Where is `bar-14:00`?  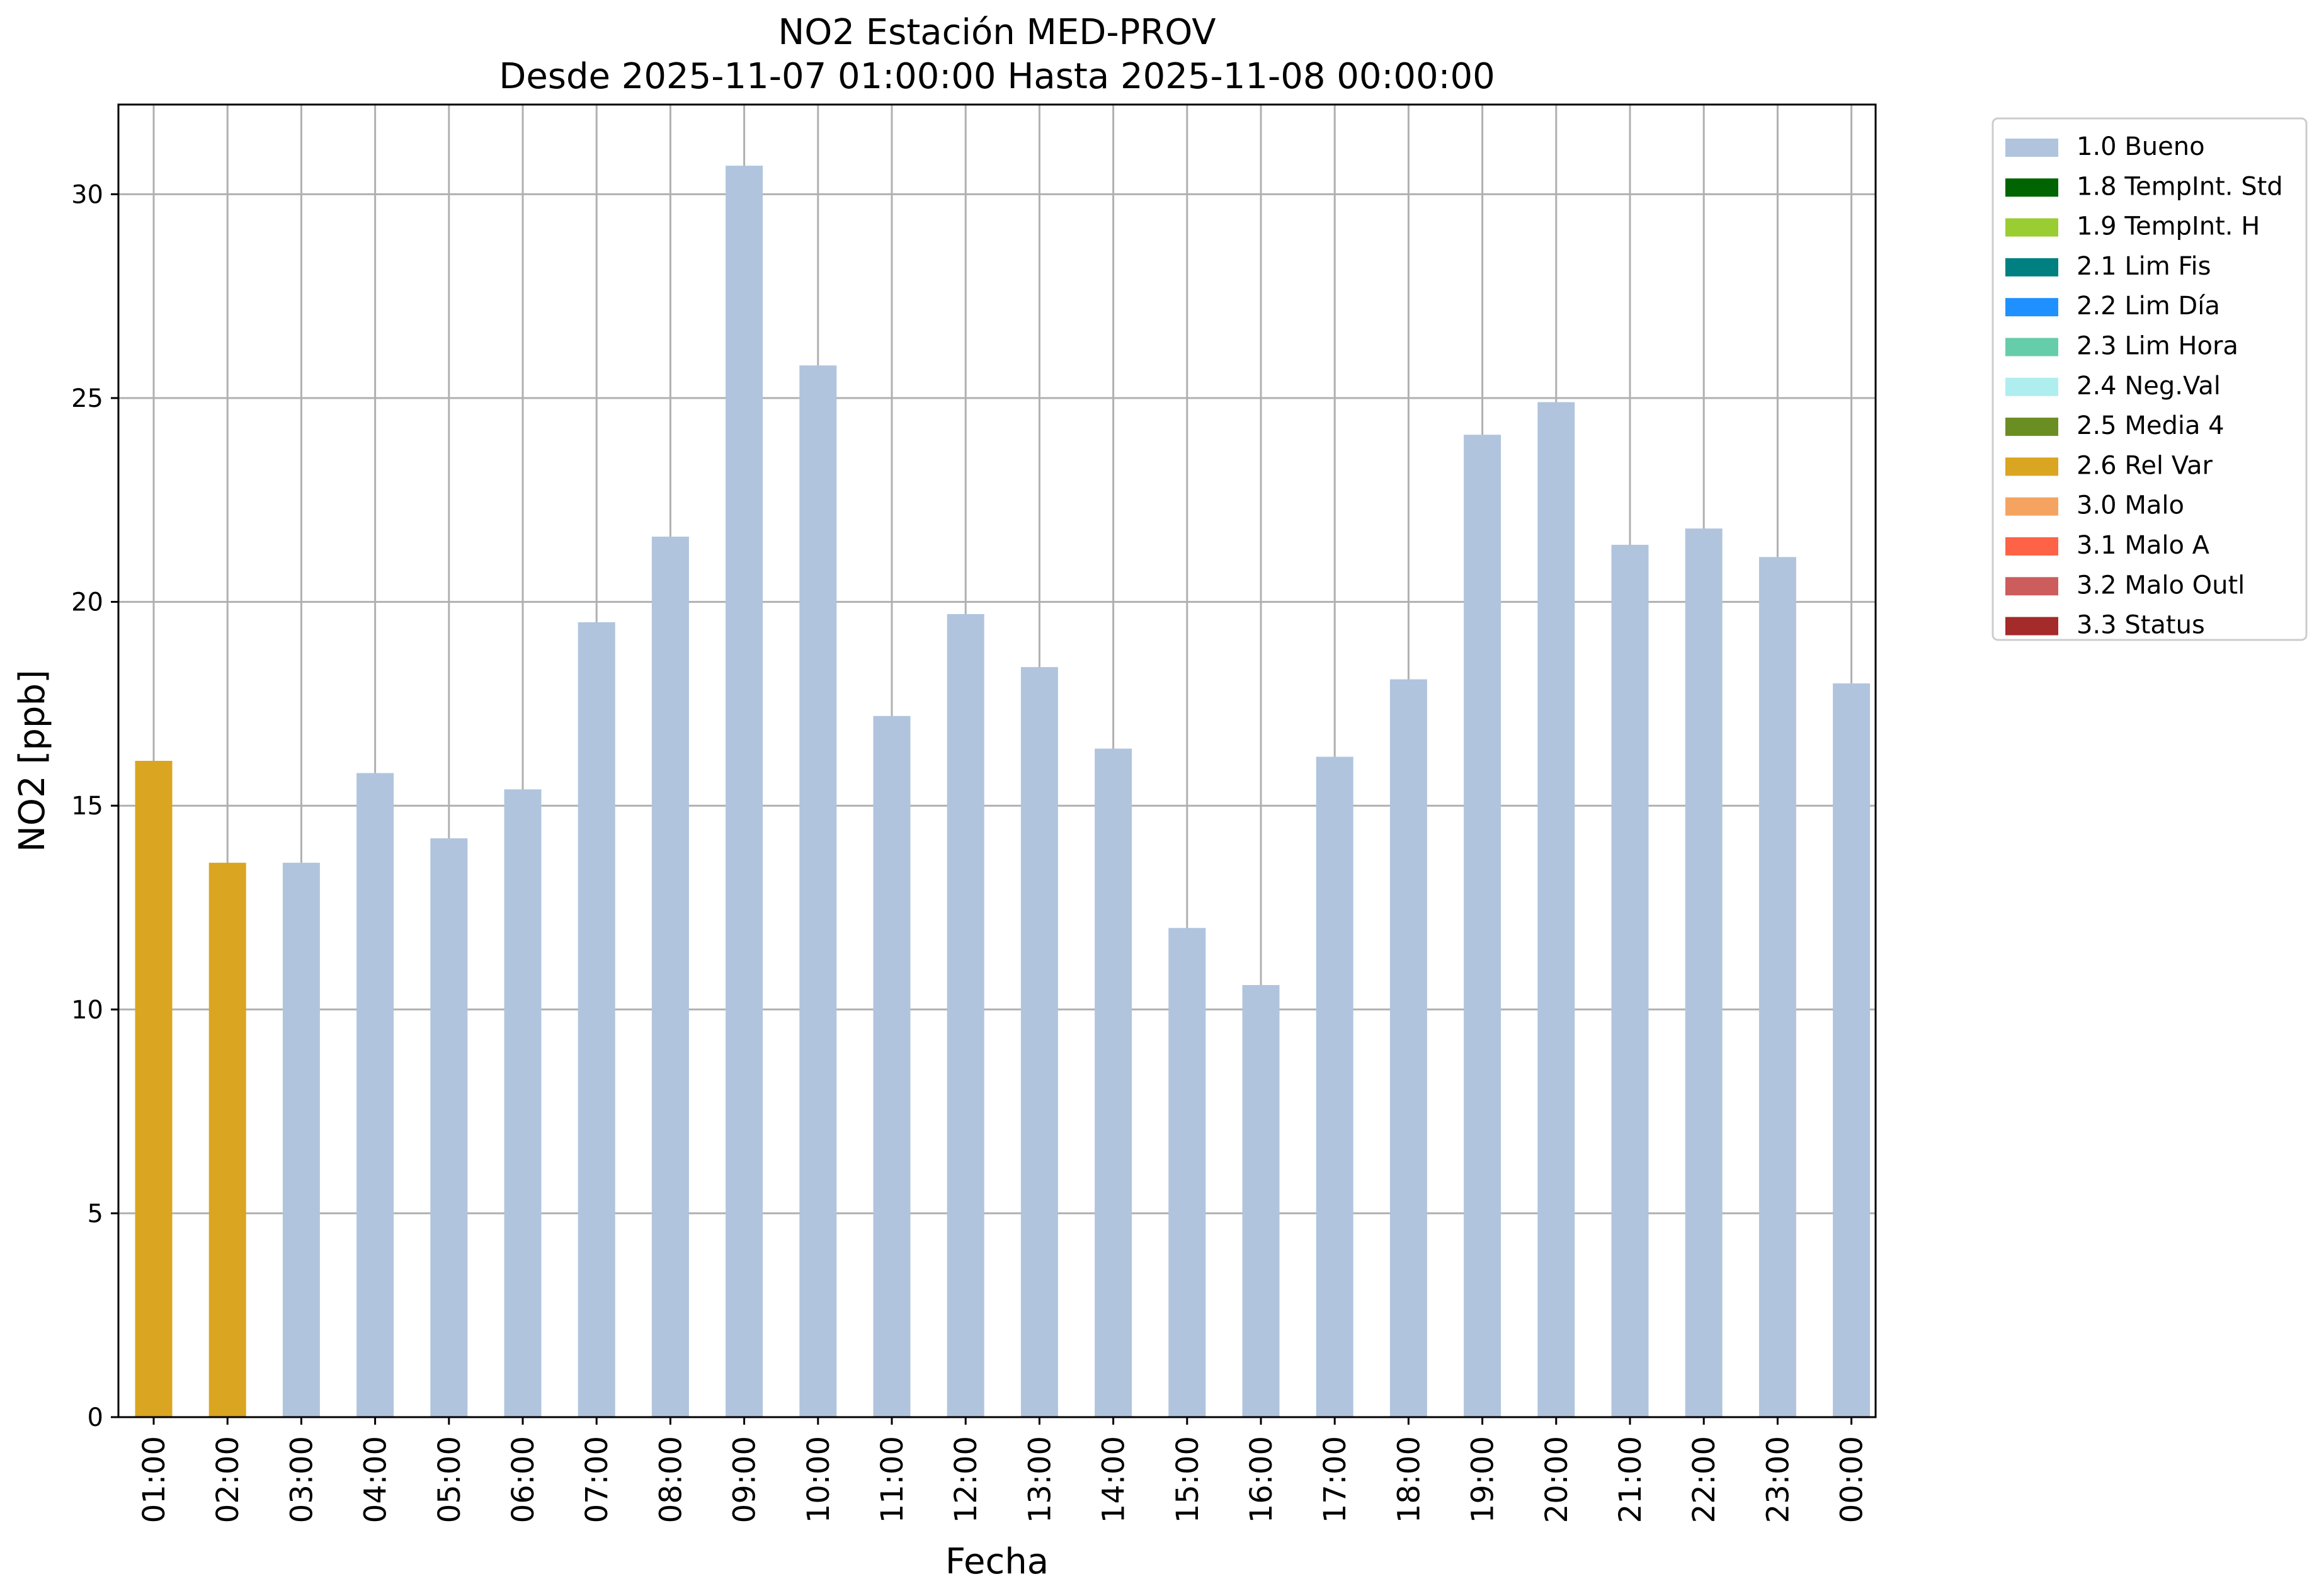
bar-14:00 is located at coordinates (1113, 1082).